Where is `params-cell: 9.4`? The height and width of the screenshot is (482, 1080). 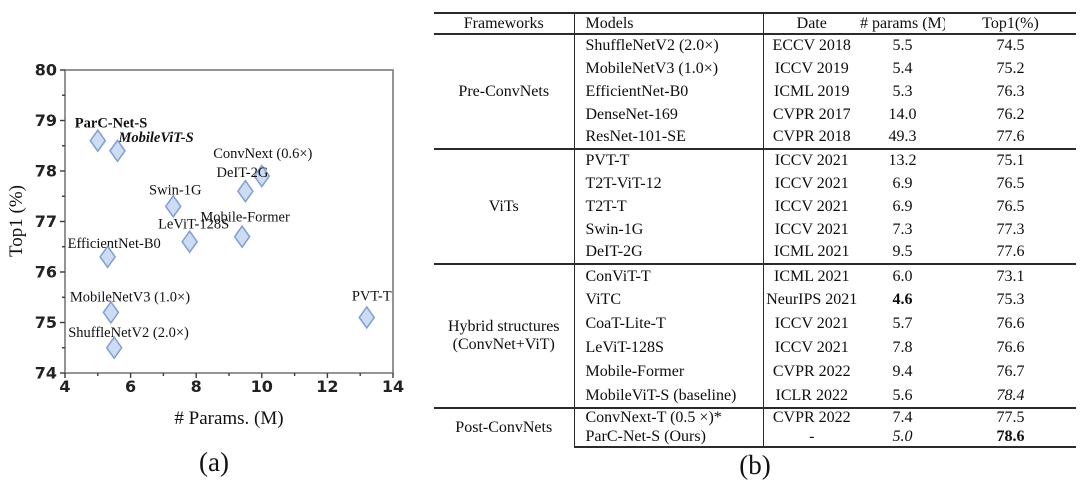 params-cell: 9.4 is located at coordinates (902, 372).